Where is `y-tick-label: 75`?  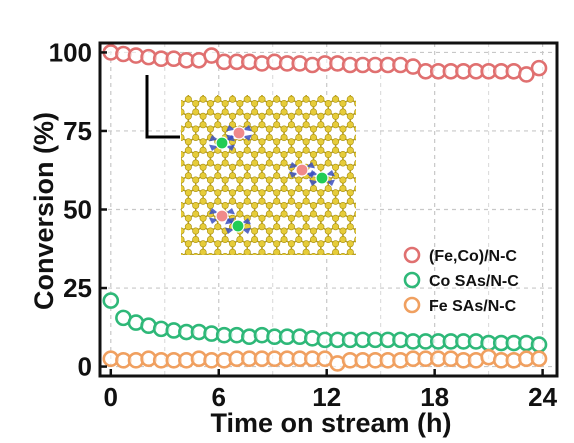 y-tick-label: 75 is located at coordinates (77, 131).